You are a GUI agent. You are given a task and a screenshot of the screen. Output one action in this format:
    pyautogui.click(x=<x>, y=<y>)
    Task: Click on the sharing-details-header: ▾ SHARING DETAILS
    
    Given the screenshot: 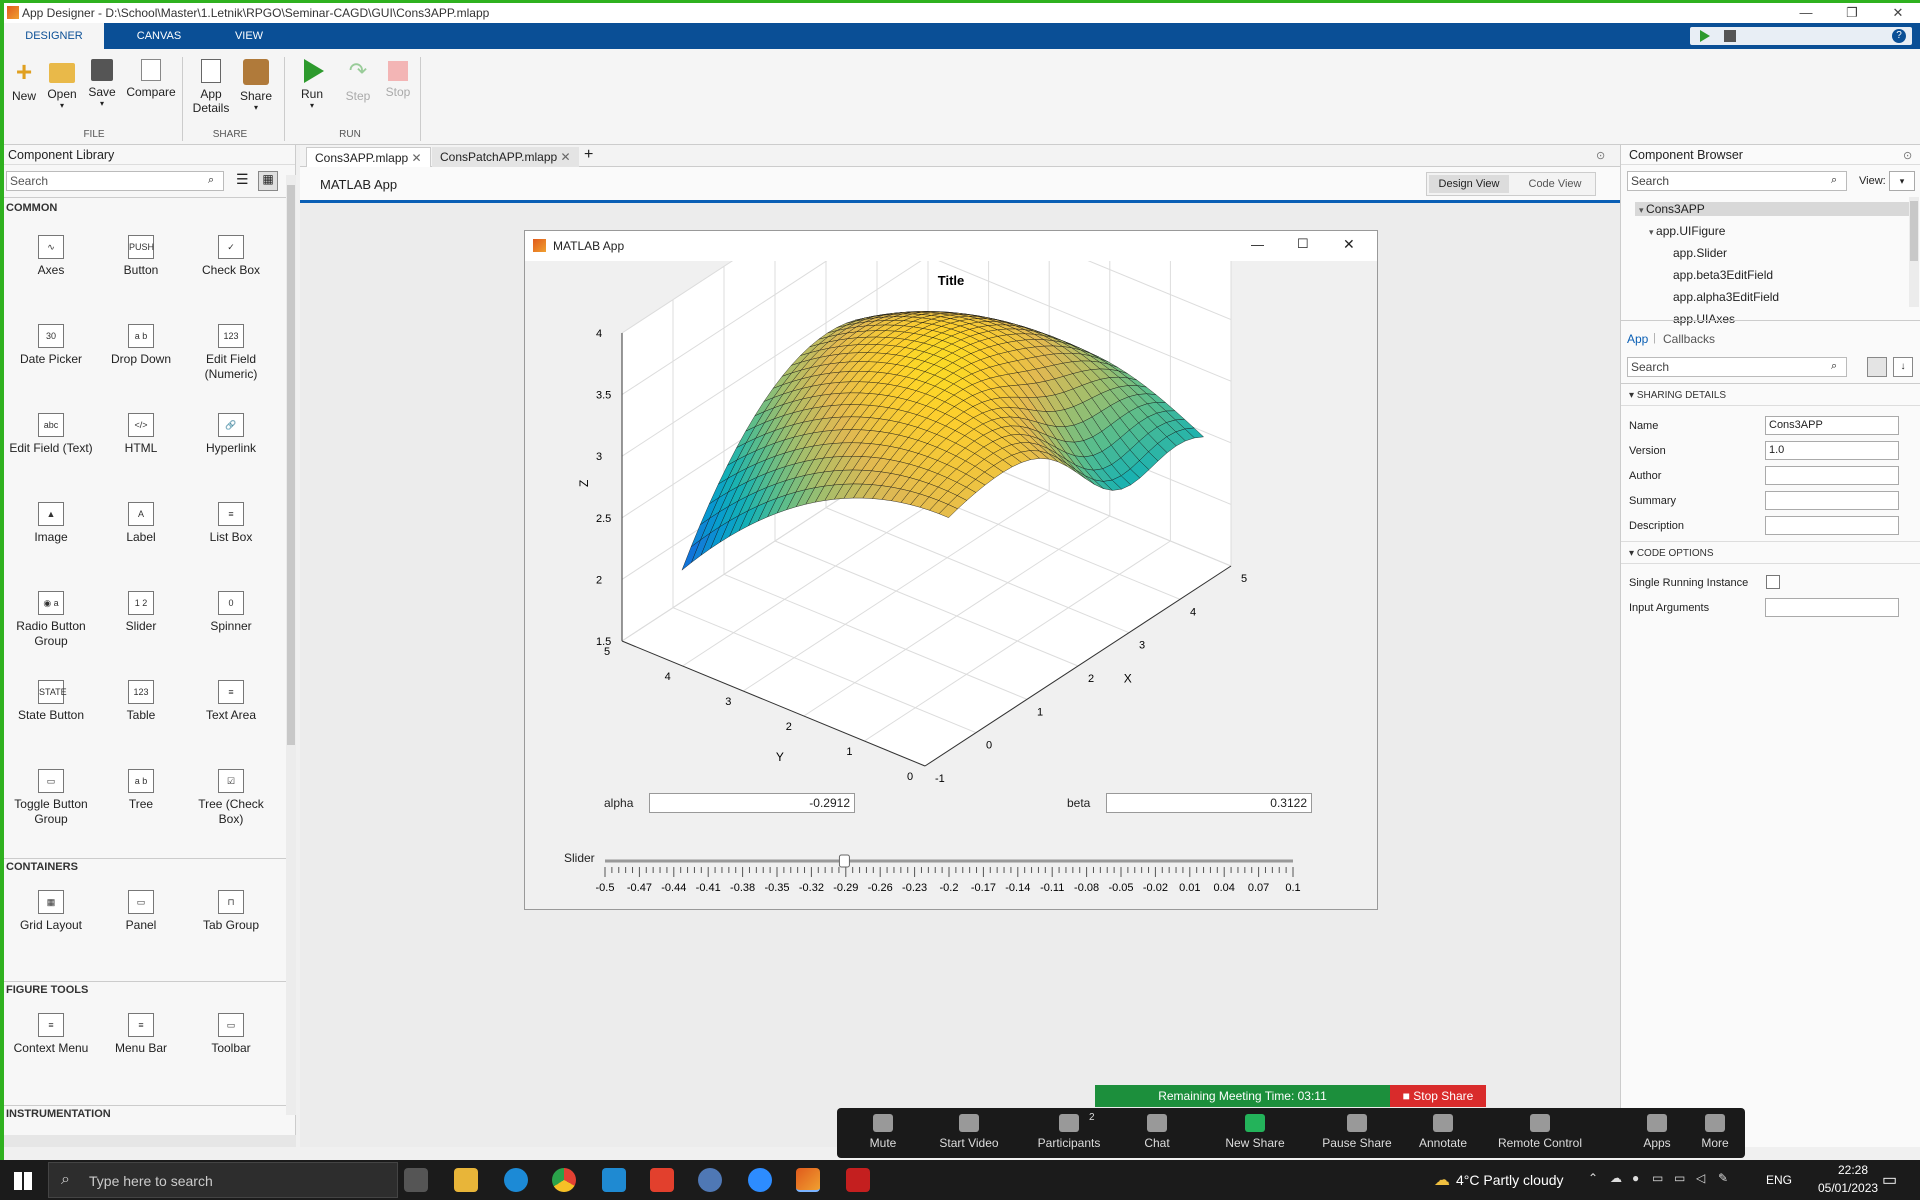 What is the action you would take?
    pyautogui.click(x=1678, y=395)
    